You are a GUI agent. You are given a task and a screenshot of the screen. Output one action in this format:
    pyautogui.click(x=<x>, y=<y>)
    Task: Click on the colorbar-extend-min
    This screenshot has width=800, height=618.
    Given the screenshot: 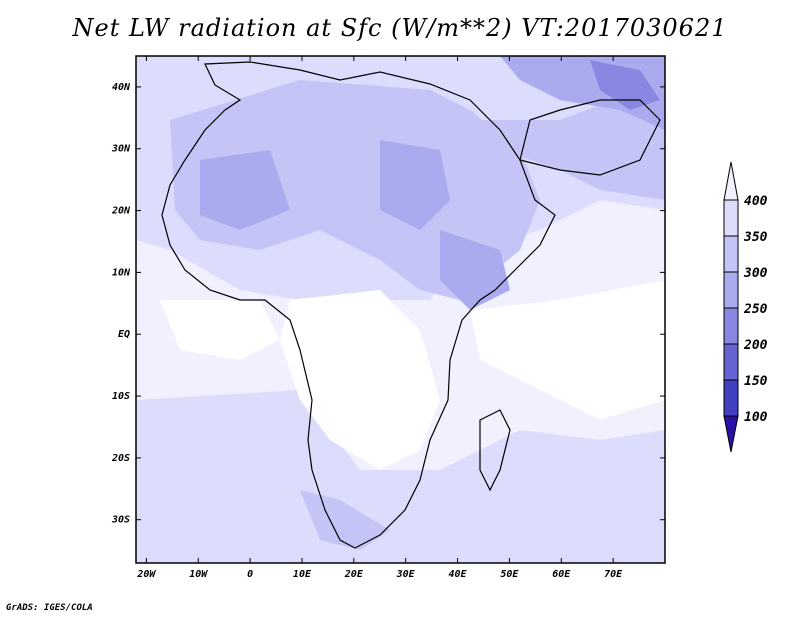 What is the action you would take?
    pyautogui.click(x=731, y=434)
    